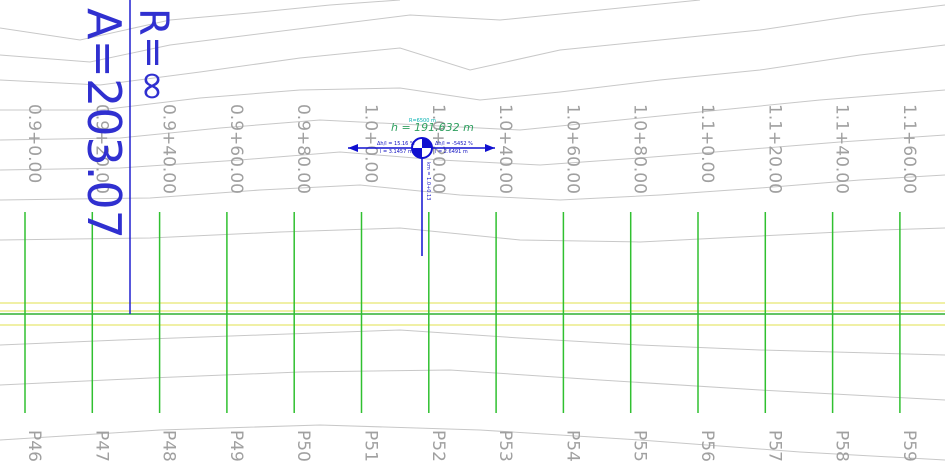 This screenshot has height=475, width=945. What do you see at coordinates (422, 121) in the screenshot?
I see `vertex-radius: R=6500 m` at bounding box center [422, 121].